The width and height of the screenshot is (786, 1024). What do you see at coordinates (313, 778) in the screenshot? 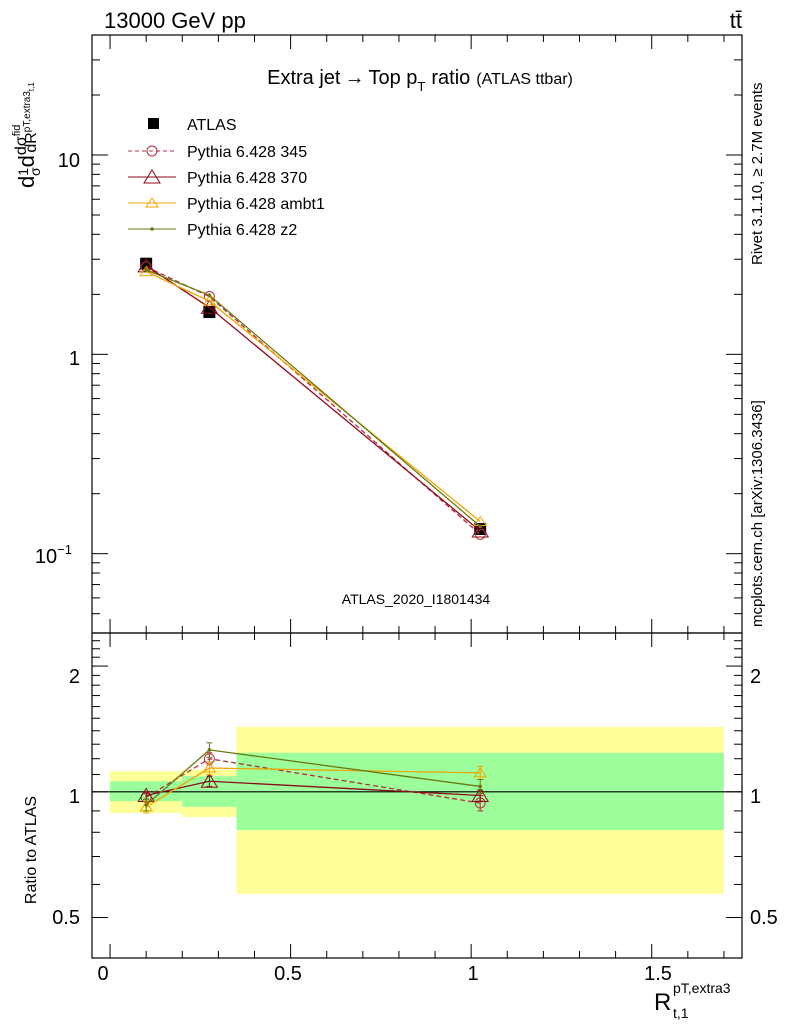
I see `ratio-plot-series` at bounding box center [313, 778].